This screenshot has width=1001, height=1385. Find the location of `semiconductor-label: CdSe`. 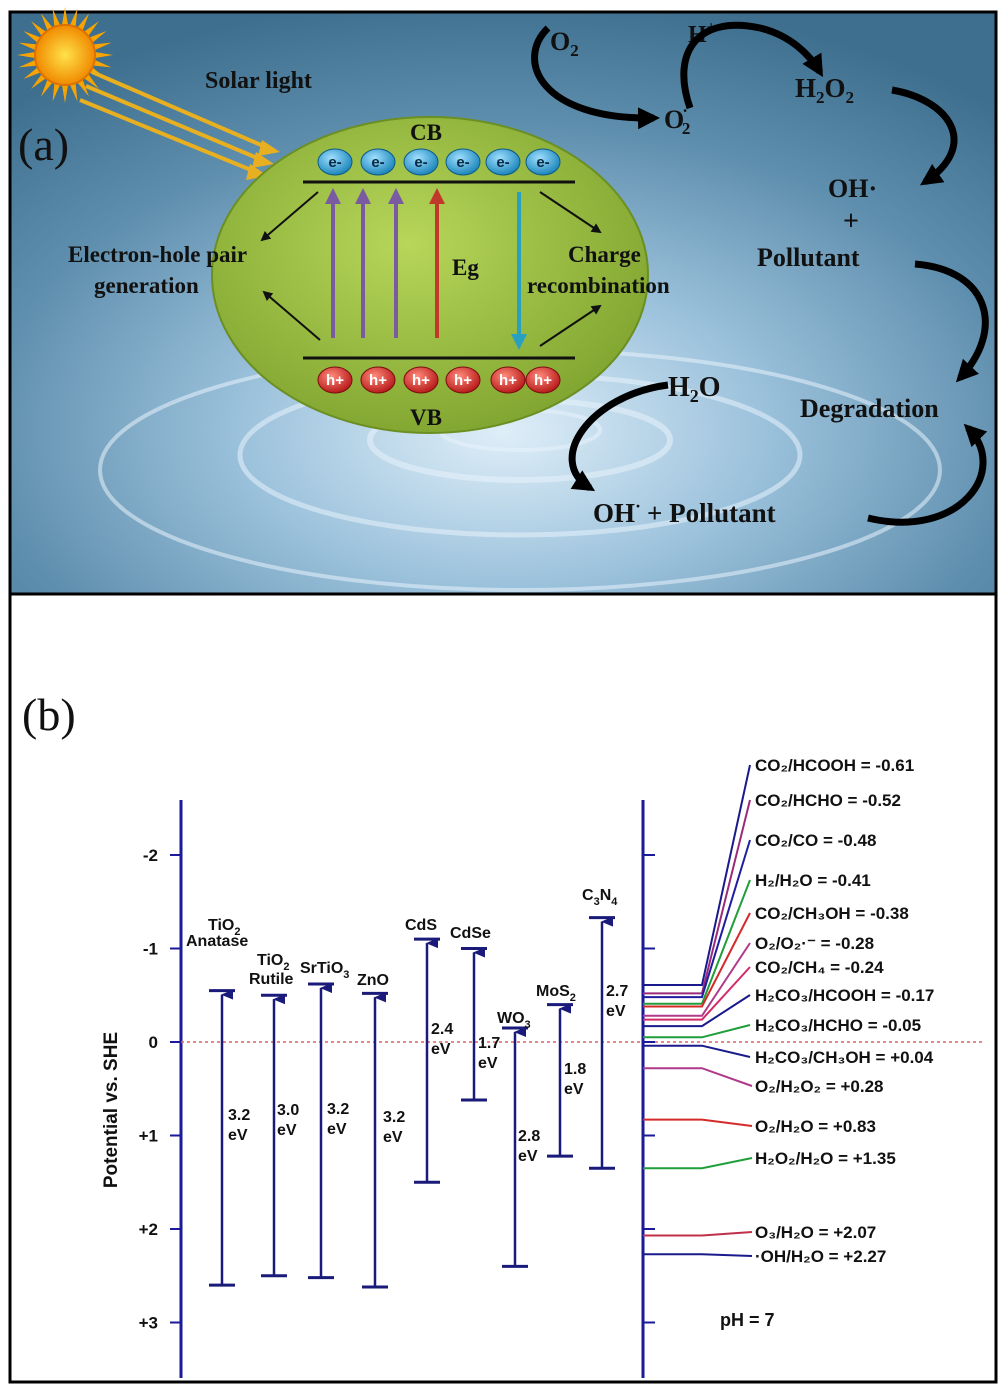

semiconductor-label: CdSe is located at coordinates (470, 933).